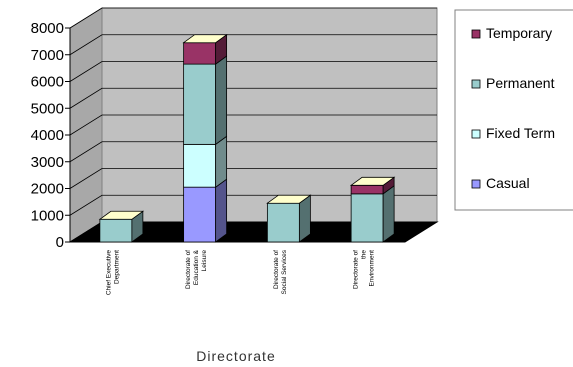 The image size is (573, 367). I want to click on x-category-label-line: the, so click(364, 254).